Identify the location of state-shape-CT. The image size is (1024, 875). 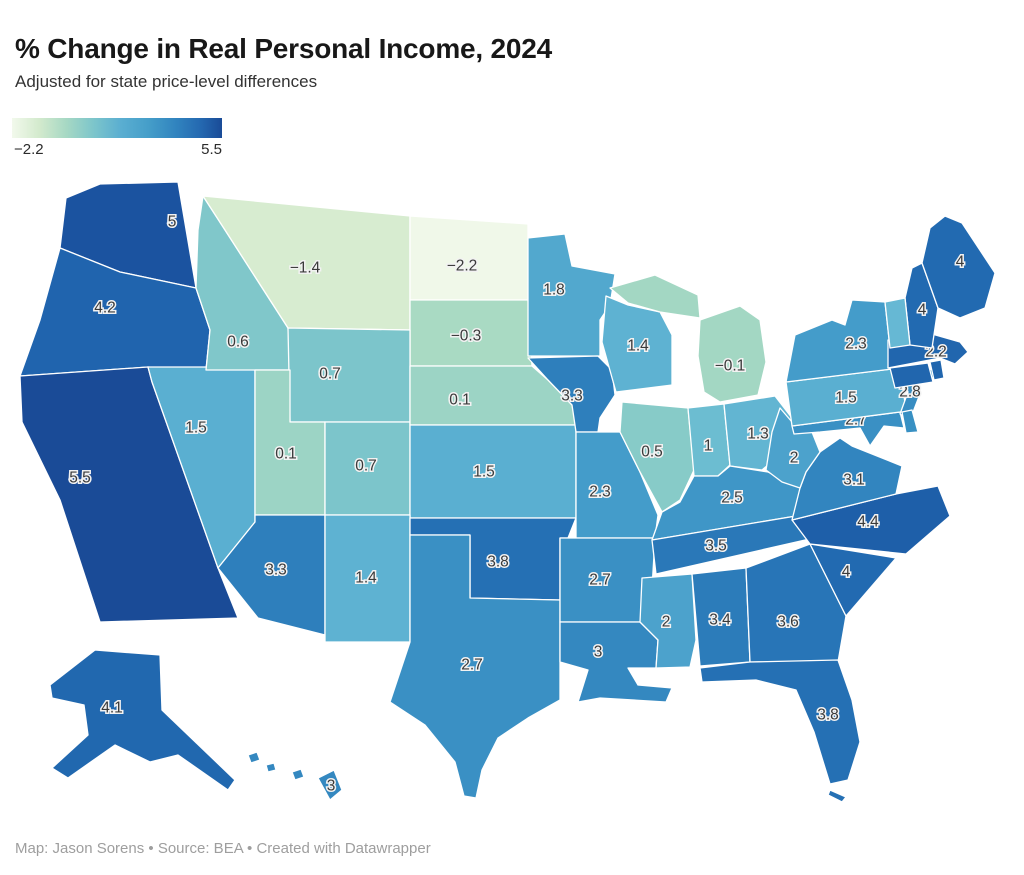
(911, 375).